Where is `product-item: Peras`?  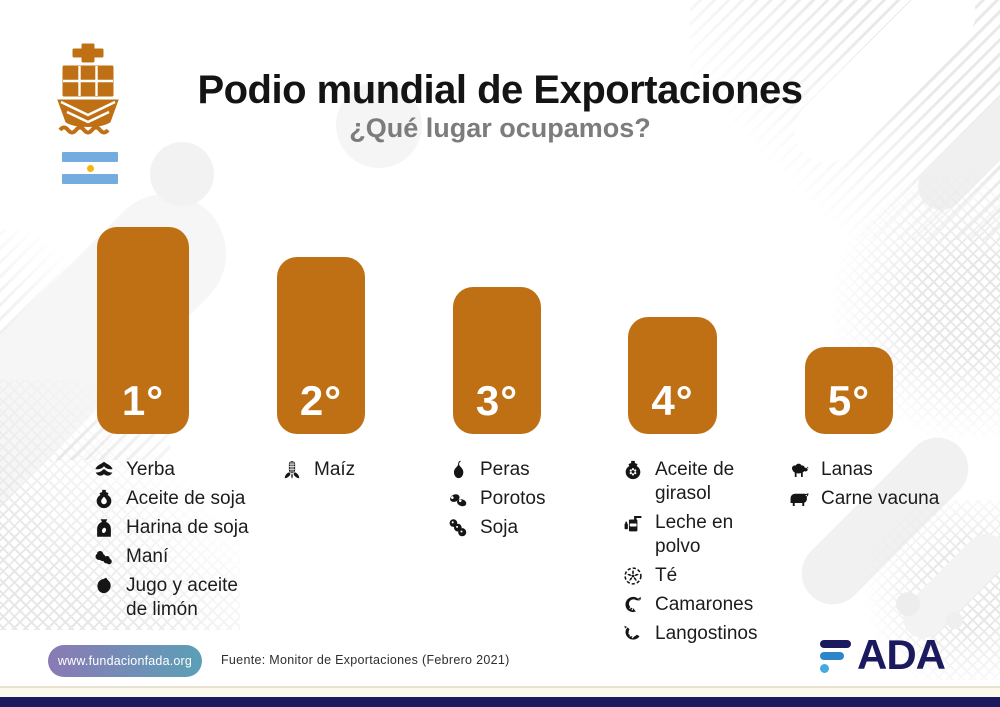 product-item: Peras is located at coordinates (527, 470).